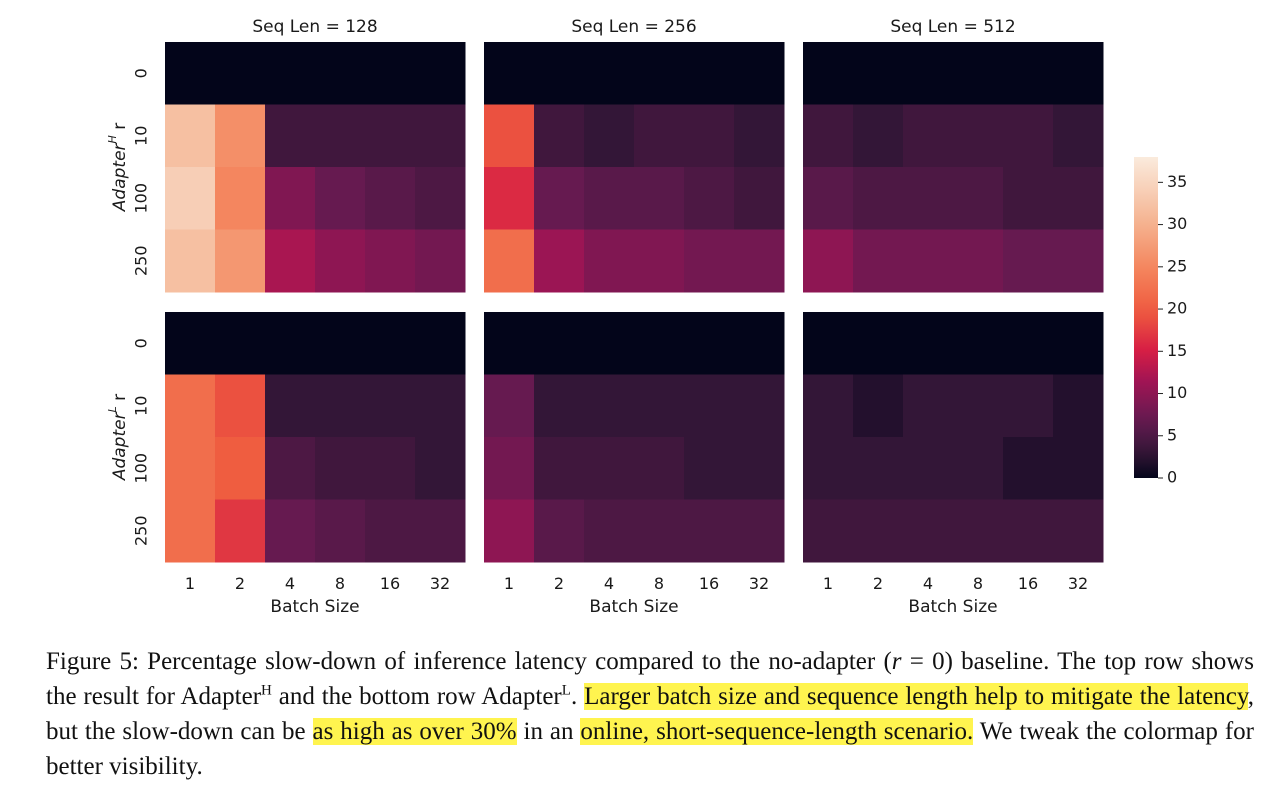 This screenshot has height=787, width=1271. I want to click on row-axis-label: AdapterH r, so click(118, 167).